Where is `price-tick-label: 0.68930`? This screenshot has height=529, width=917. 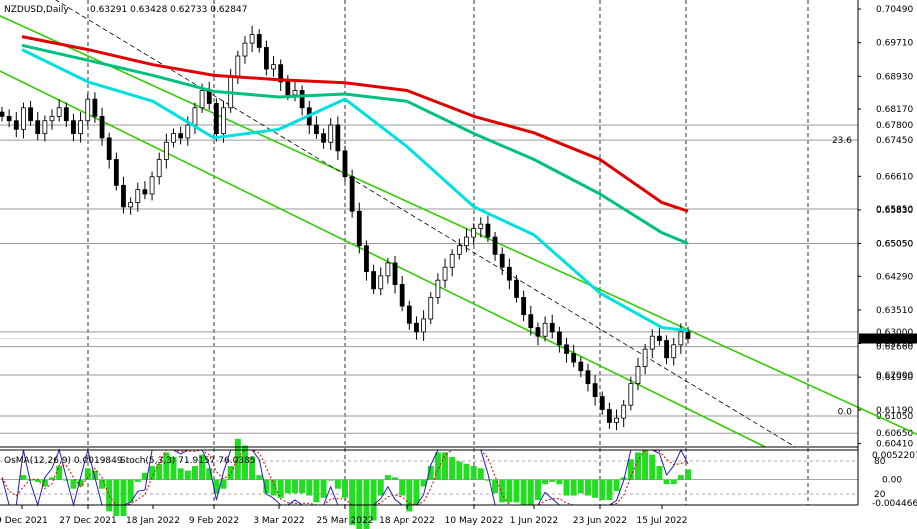
price-tick-label: 0.68930 is located at coordinates (894, 77).